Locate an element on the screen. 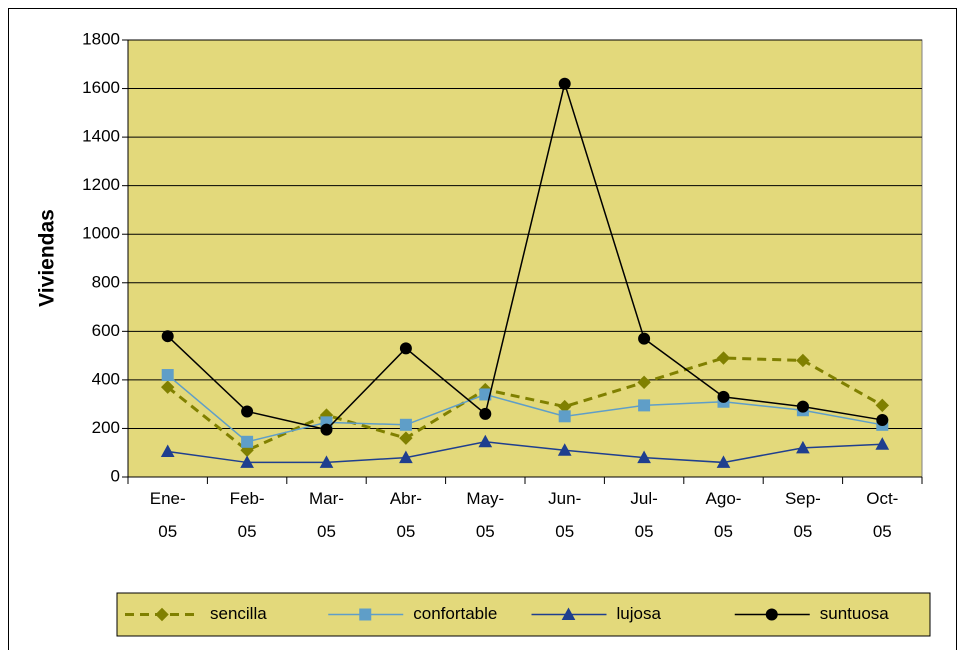 This screenshot has height=655, width=957. y-axis-label: Viviendas is located at coordinates (47, 258).